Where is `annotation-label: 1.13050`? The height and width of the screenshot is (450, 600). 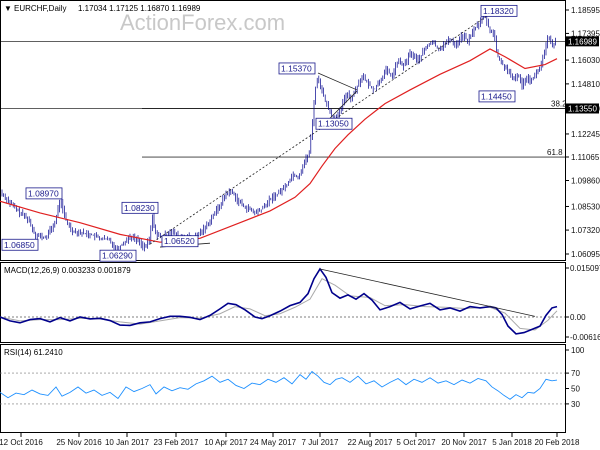 annotation-label: 1.13050 is located at coordinates (333, 124).